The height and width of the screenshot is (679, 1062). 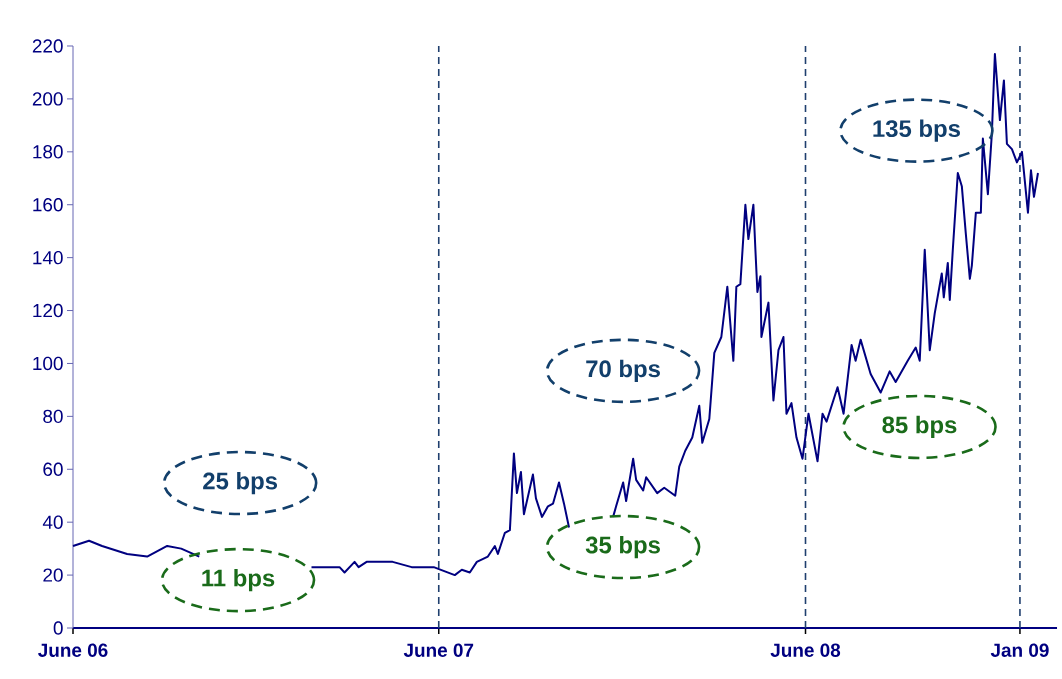 I want to click on x-tick-label: June 07, so click(x=438, y=650).